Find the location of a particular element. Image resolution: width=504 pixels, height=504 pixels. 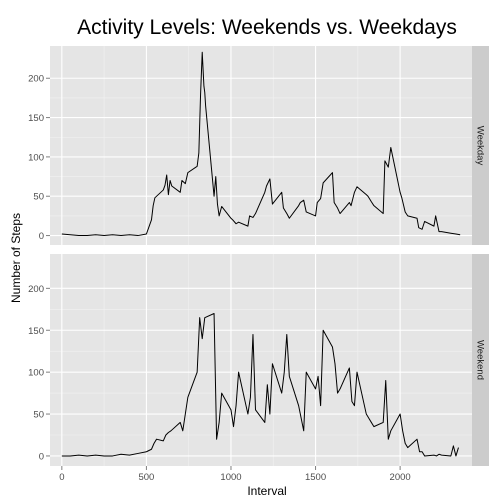

chart-title: Activity Levels: Weekends vs. Weekdays is located at coordinates (267, 27).